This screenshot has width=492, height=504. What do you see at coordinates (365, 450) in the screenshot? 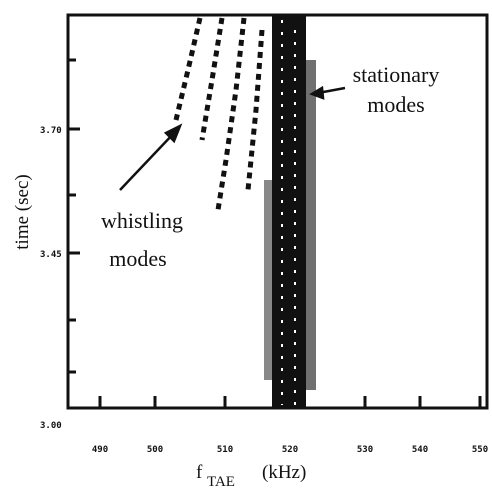
I see `x-tick-label: 530` at bounding box center [365, 450].